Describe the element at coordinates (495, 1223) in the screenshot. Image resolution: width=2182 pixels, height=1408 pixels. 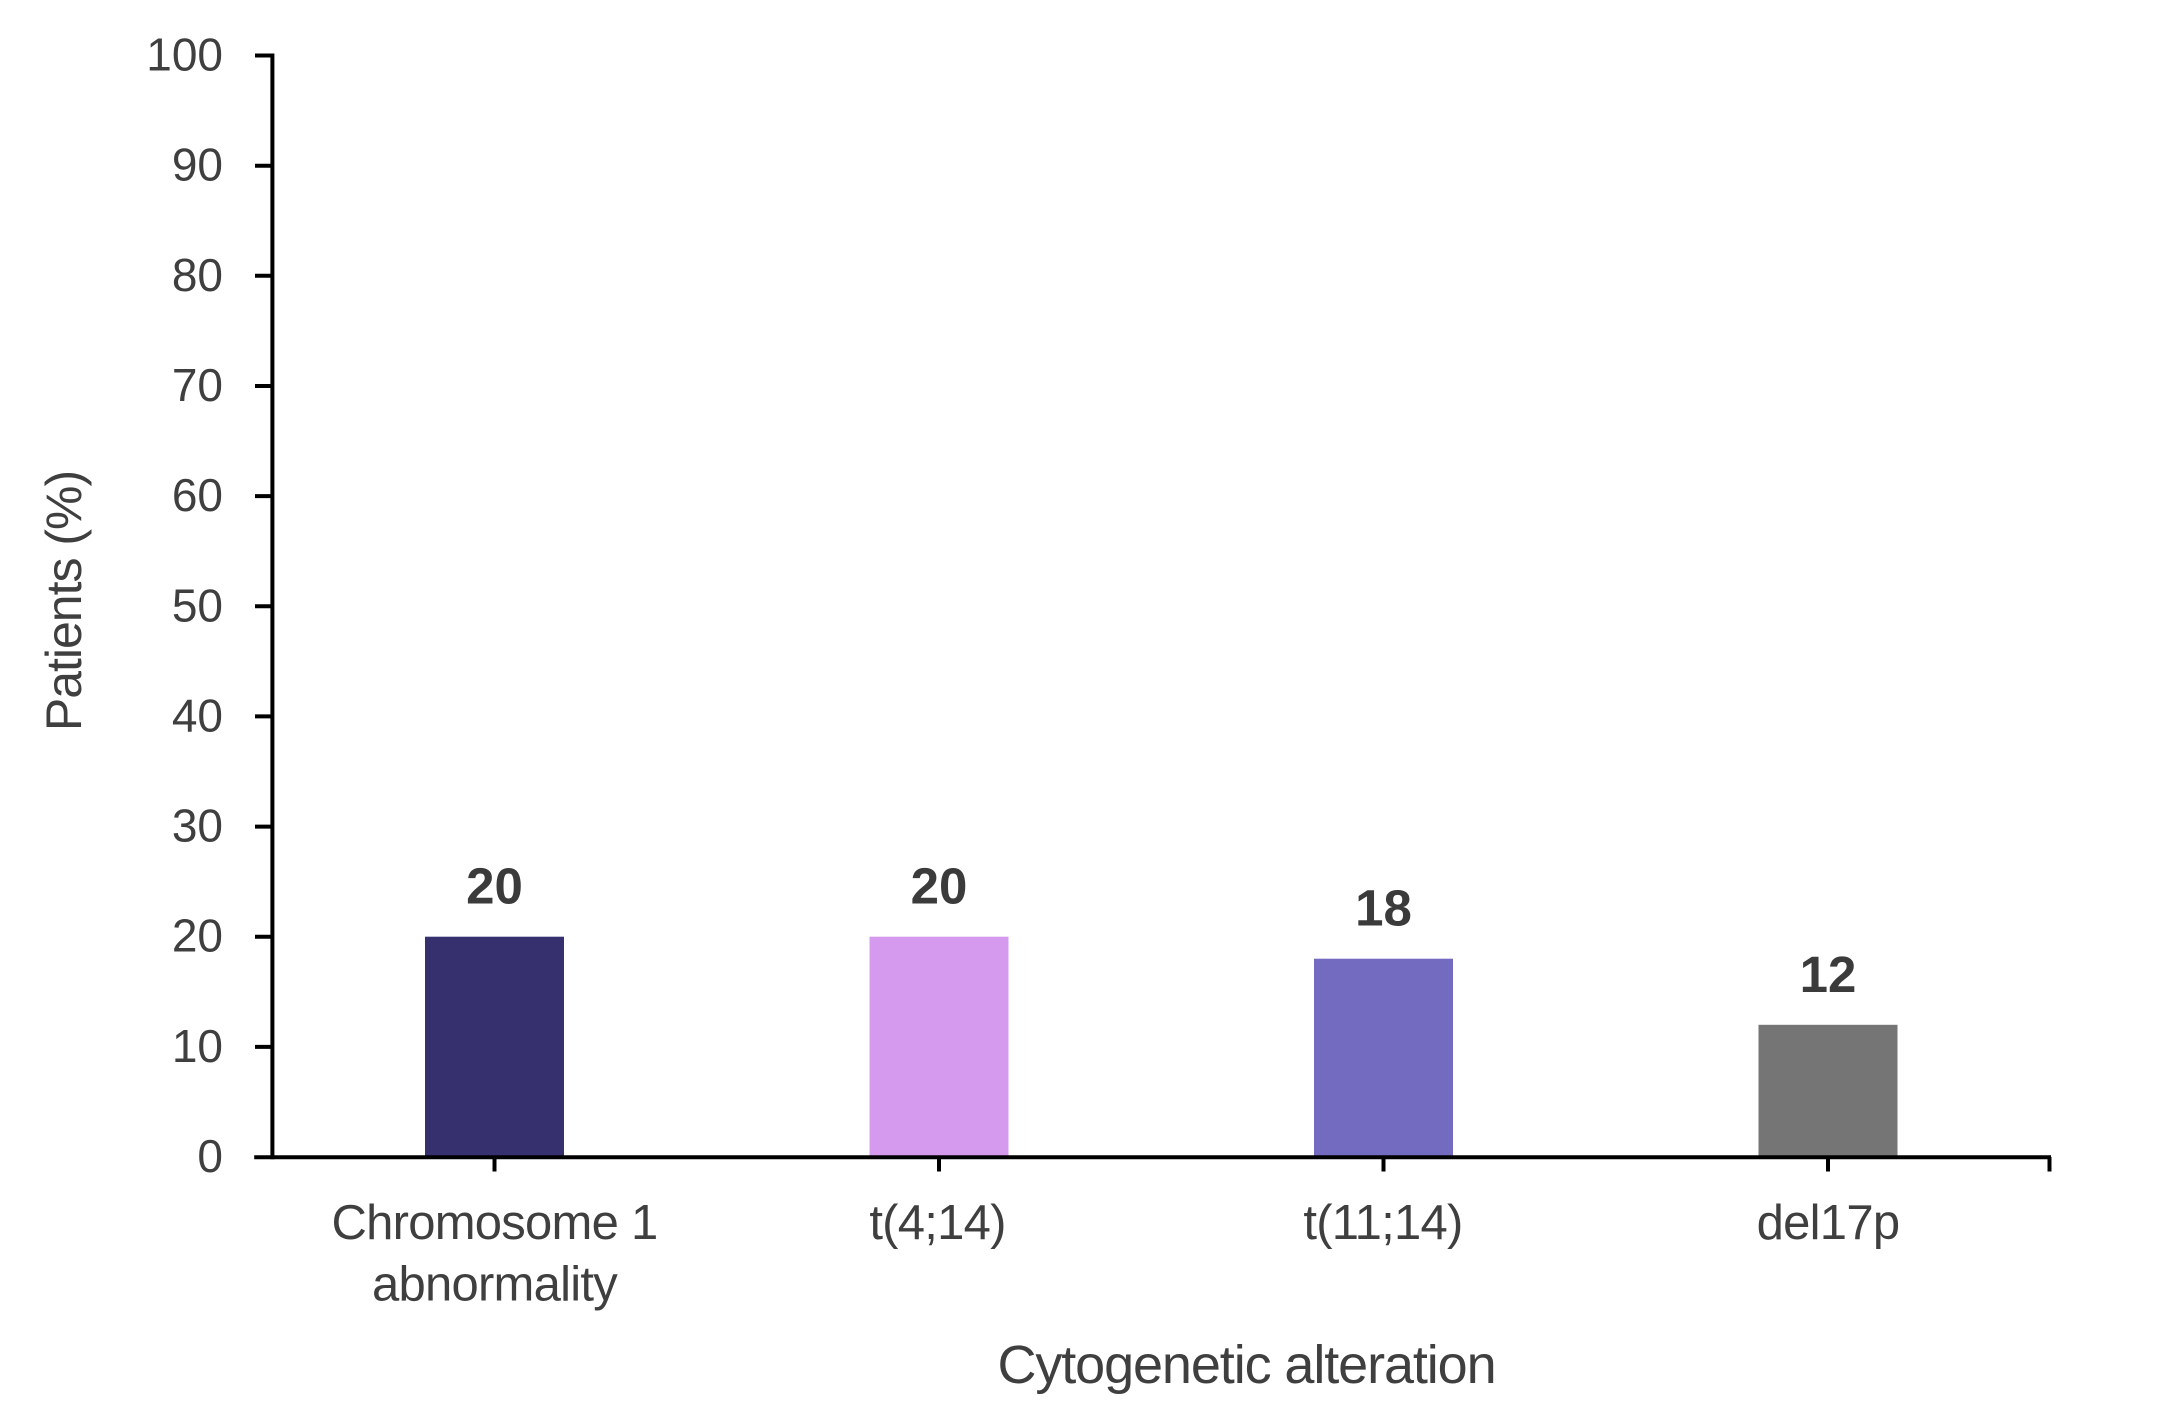
I see `svg-text: Chromosome 1` at that location.